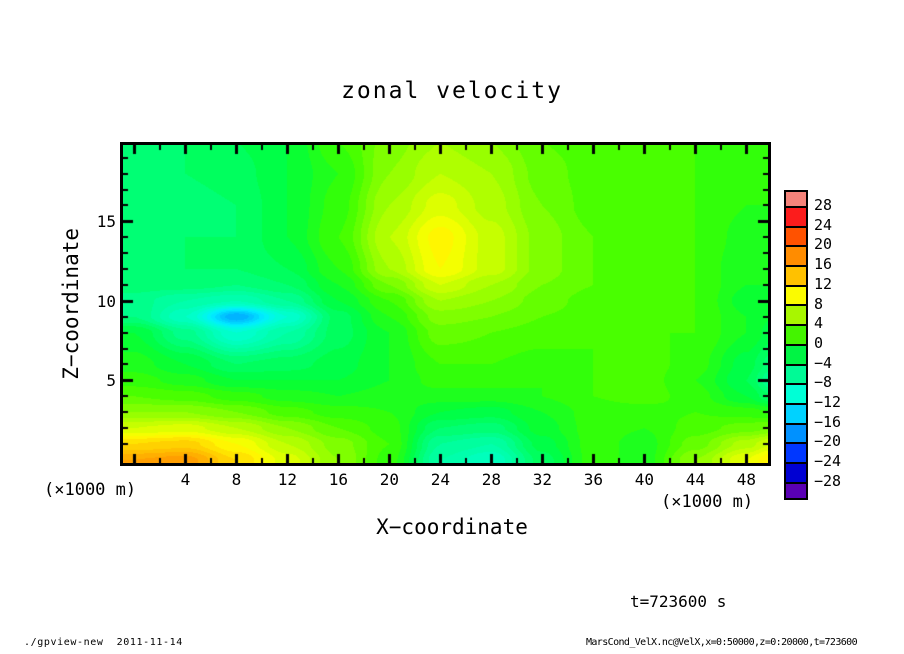 The height and width of the screenshot is (654, 904). I want to click on z-unit-label: (×1000 m), so click(90, 490).